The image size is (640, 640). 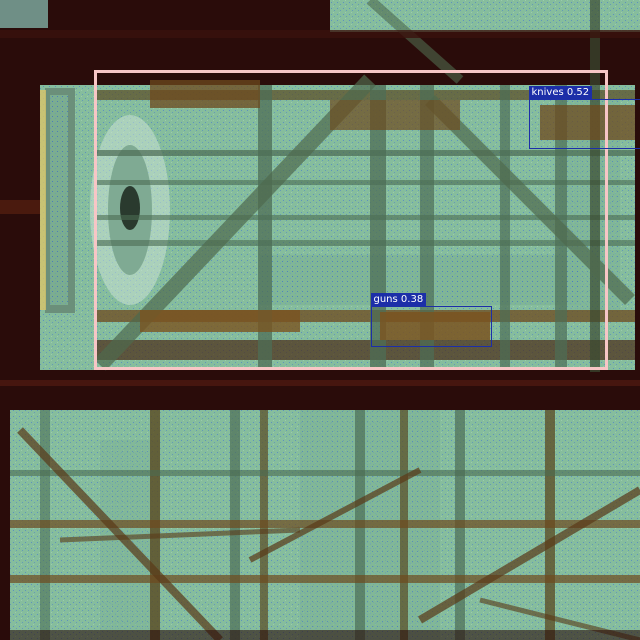 I want to click on detection-label-guns: guns 0.38, so click(x=398, y=300).